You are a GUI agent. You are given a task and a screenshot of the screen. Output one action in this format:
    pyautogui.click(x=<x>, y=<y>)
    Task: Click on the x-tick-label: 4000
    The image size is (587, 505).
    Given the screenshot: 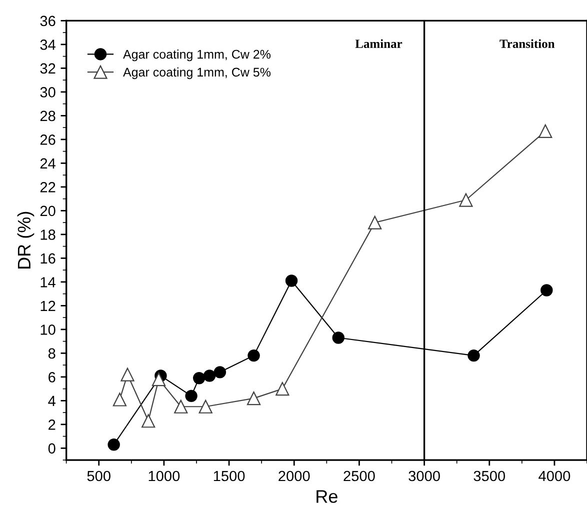 What is the action you would take?
    pyautogui.click(x=554, y=476)
    